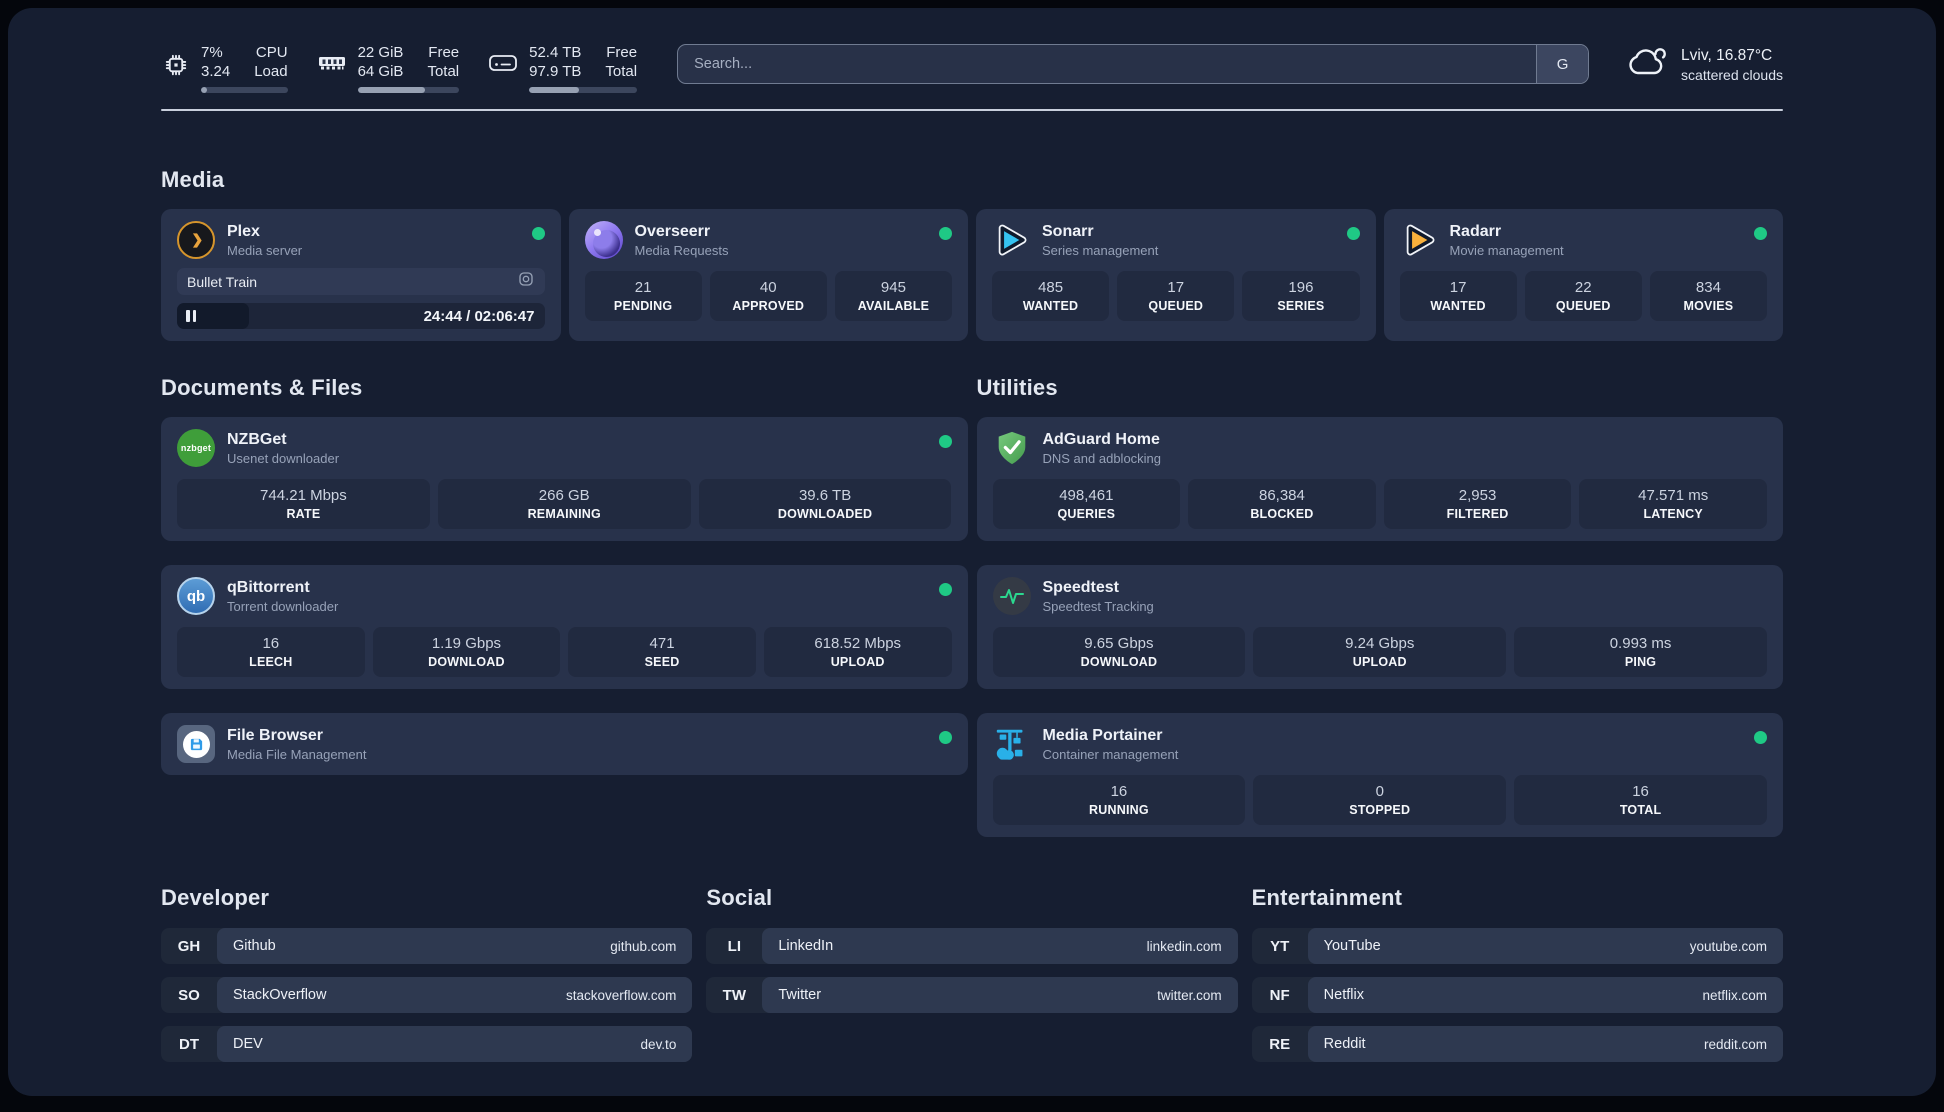 This screenshot has width=1944, height=1112. I want to click on plex-title: Plex, so click(243, 231).